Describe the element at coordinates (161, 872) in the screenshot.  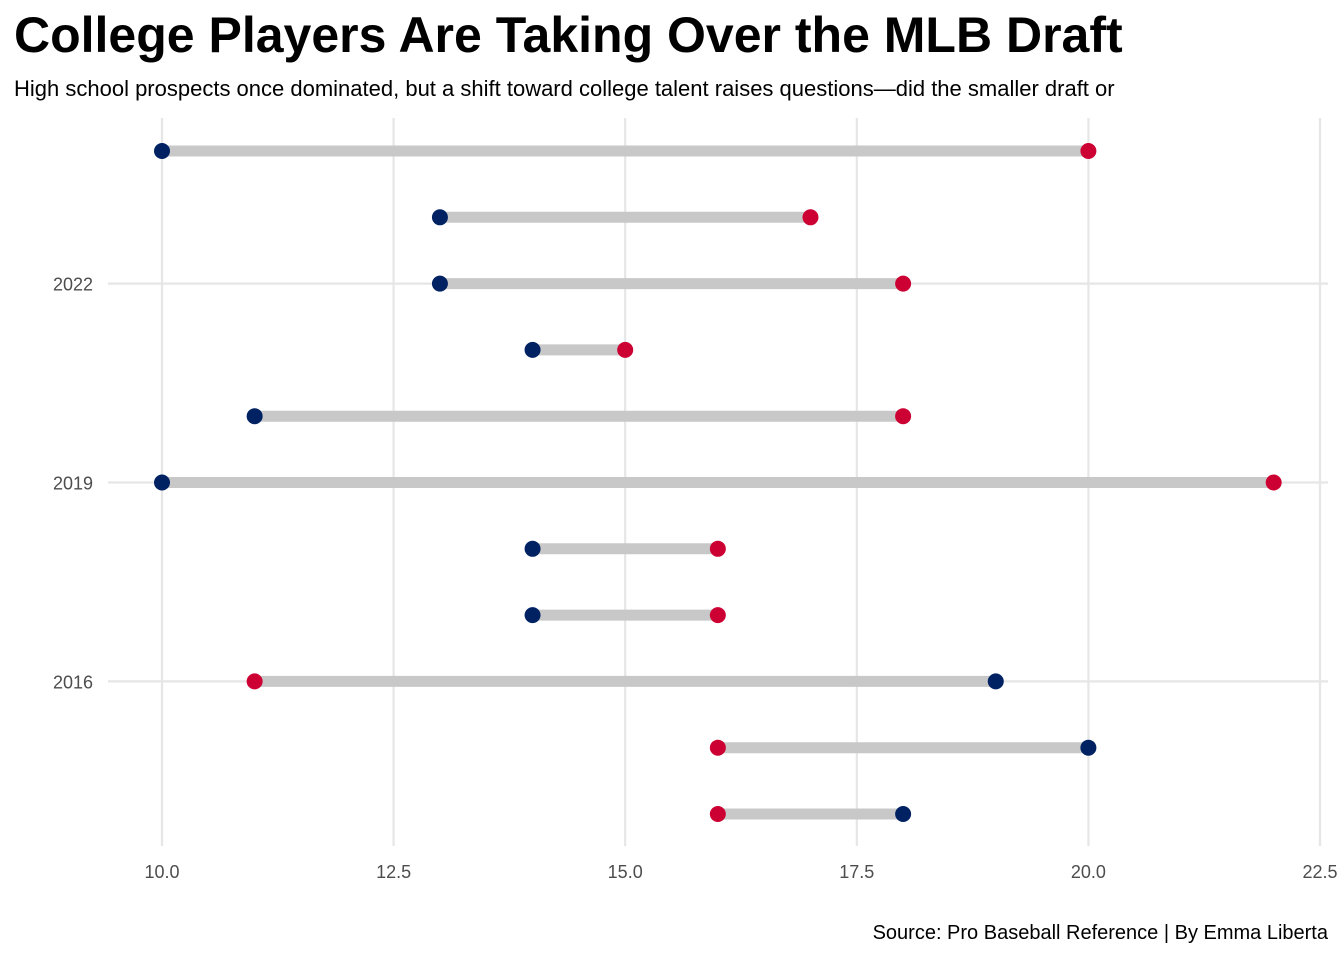
I see `x-tick-label: 10.0` at that location.